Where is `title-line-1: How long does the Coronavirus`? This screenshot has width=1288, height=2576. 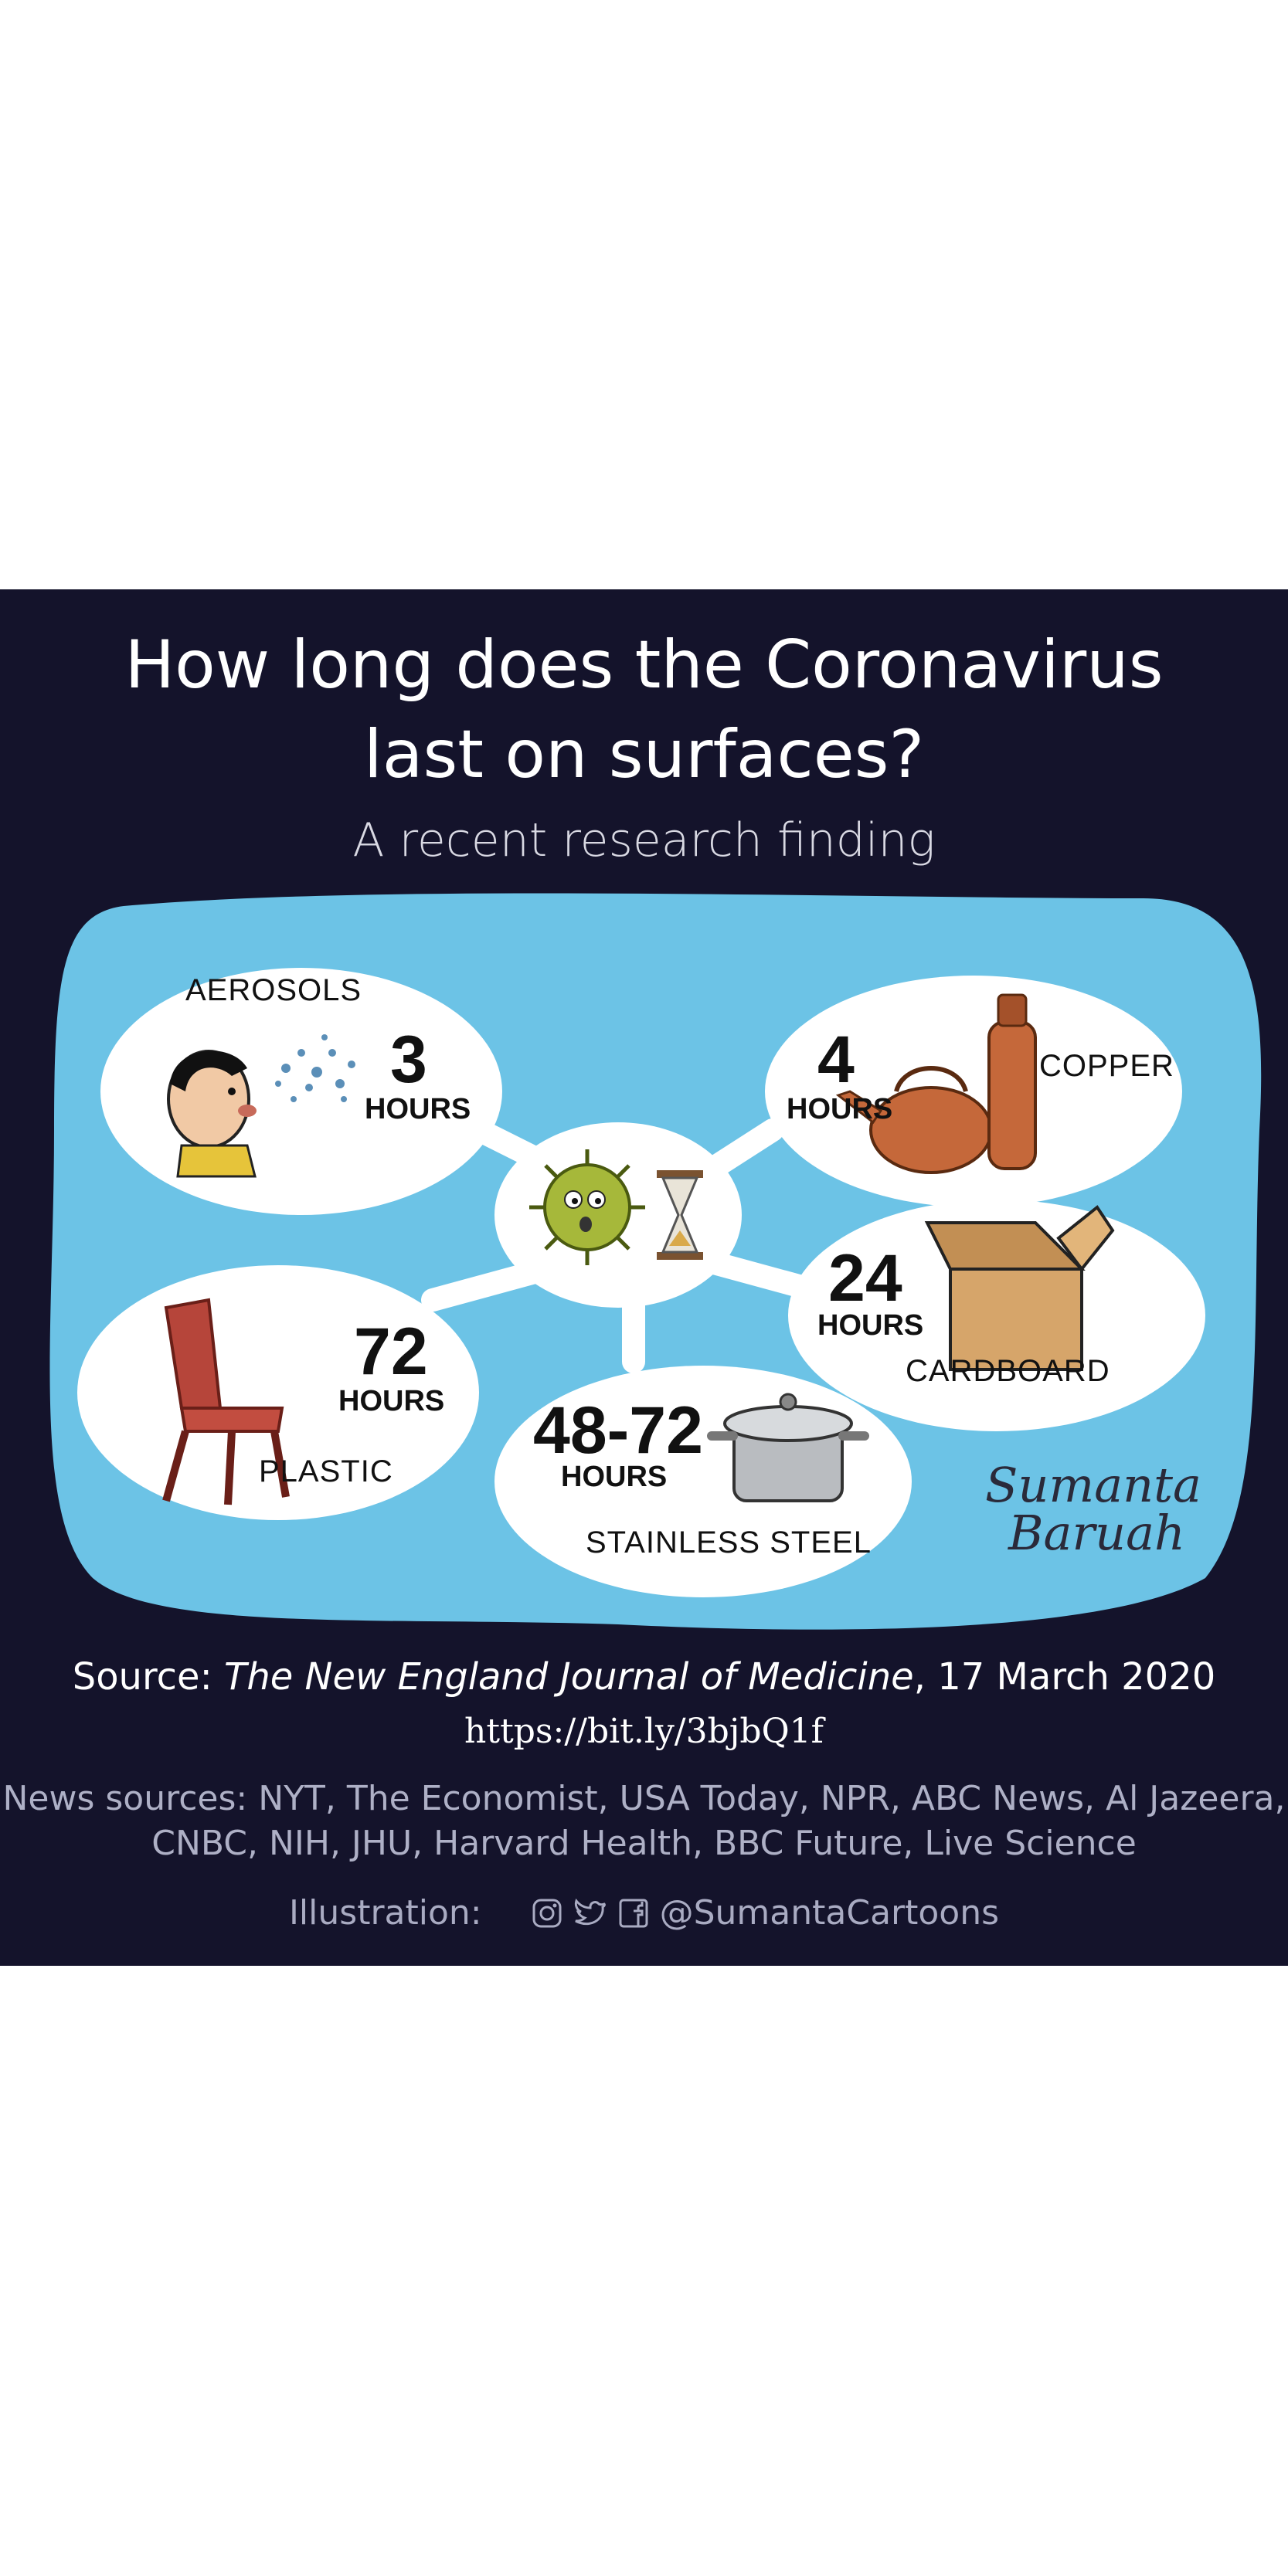
title-line-1: How long does the Coronavirus is located at coordinates (644, 665).